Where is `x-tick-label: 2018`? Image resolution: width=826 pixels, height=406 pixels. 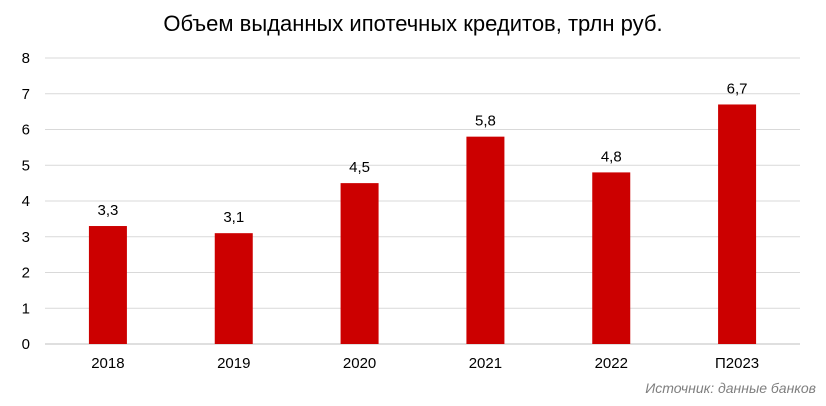
x-tick-label: 2018 is located at coordinates (107, 363).